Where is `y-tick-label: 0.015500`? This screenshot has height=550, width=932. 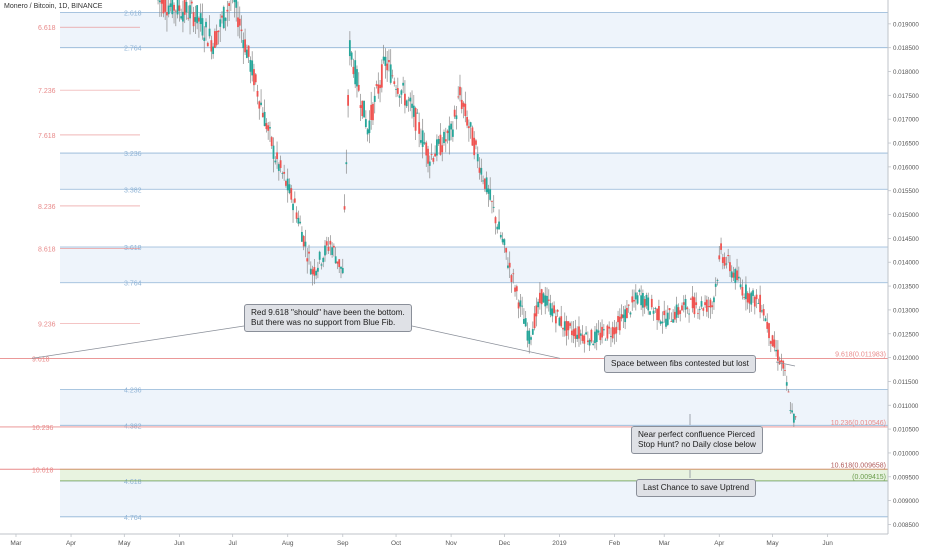 y-tick-label: 0.015500 is located at coordinates (906, 191).